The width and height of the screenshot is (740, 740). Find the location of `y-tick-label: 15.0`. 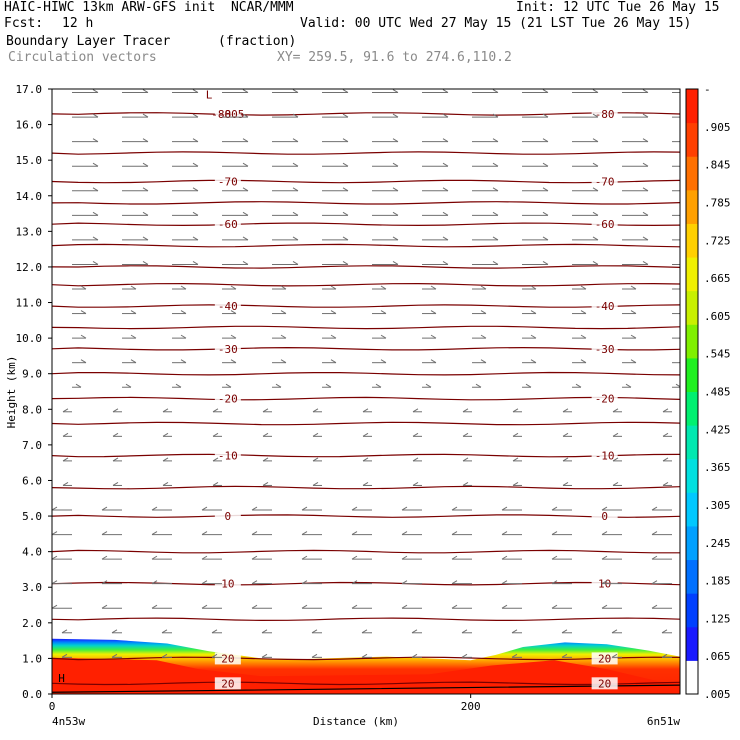

y-tick-label: 15.0 is located at coordinates (29, 160).